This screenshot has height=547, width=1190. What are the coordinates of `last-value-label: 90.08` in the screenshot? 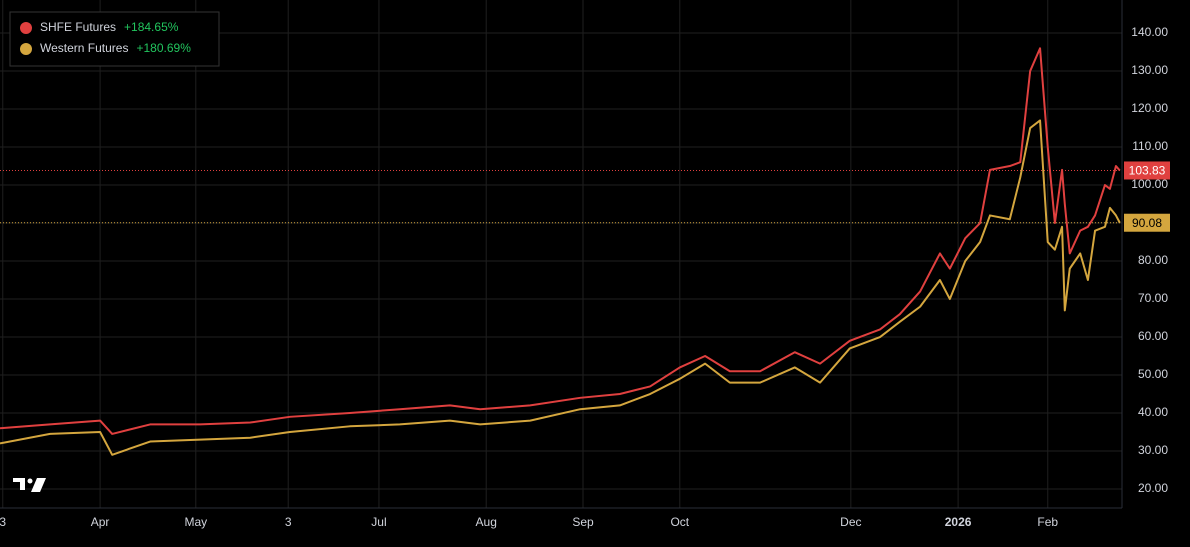 It's located at (1147, 223).